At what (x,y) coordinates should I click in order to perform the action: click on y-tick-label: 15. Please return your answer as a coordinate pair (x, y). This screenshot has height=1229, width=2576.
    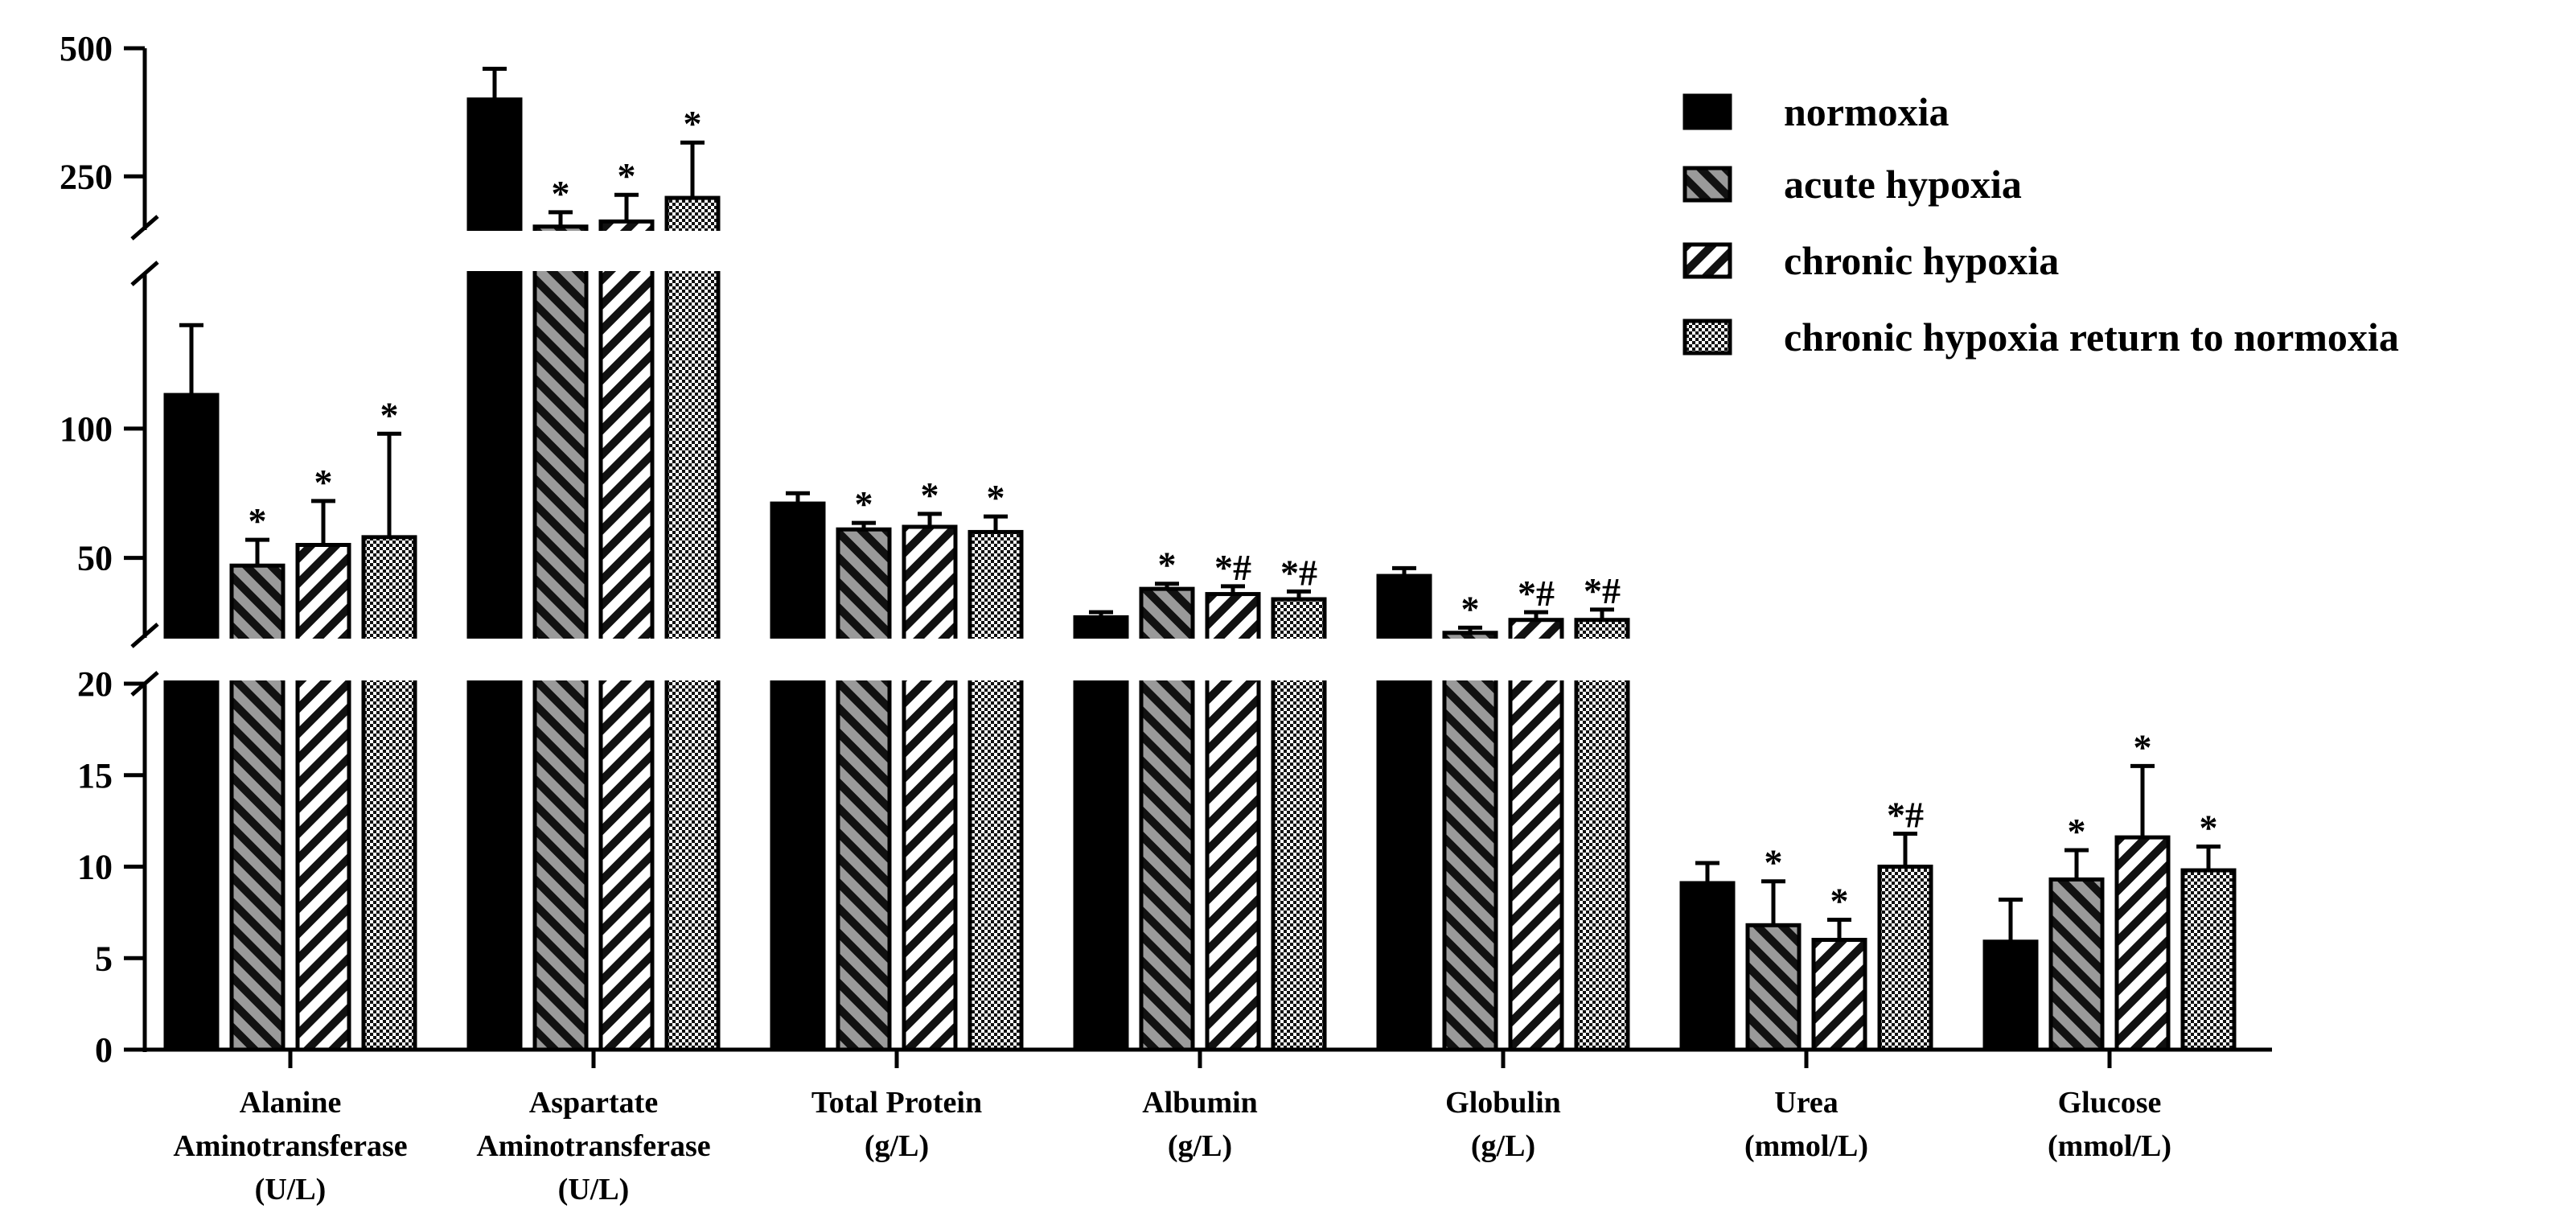
    Looking at the image, I should click on (95, 775).